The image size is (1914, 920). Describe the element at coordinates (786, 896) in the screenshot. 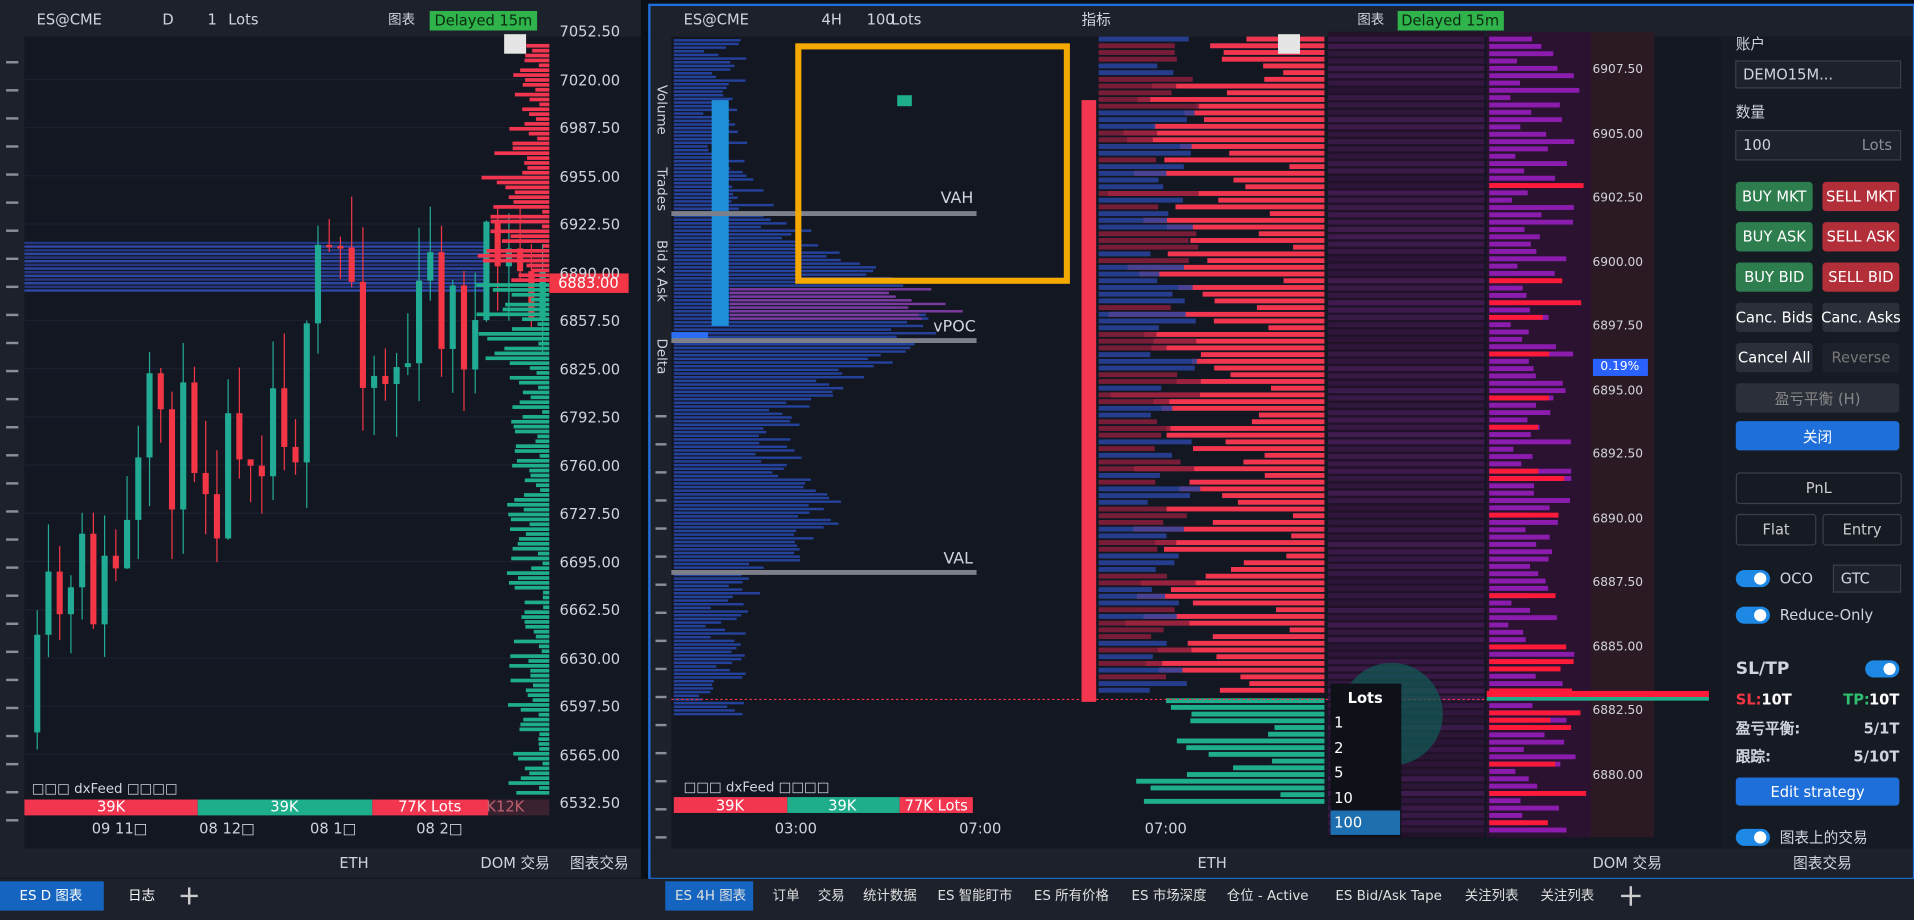

I see `tab: 订单` at that location.